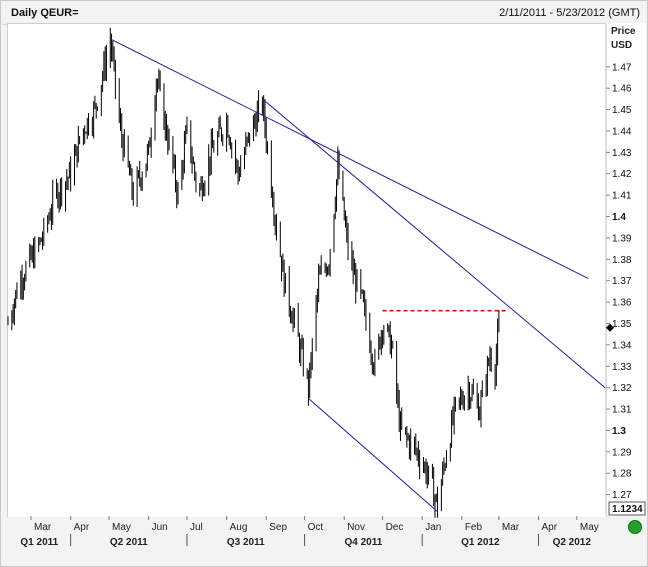  What do you see at coordinates (622, 260) in the screenshot?
I see `y-tick-label: 1.38` at bounding box center [622, 260].